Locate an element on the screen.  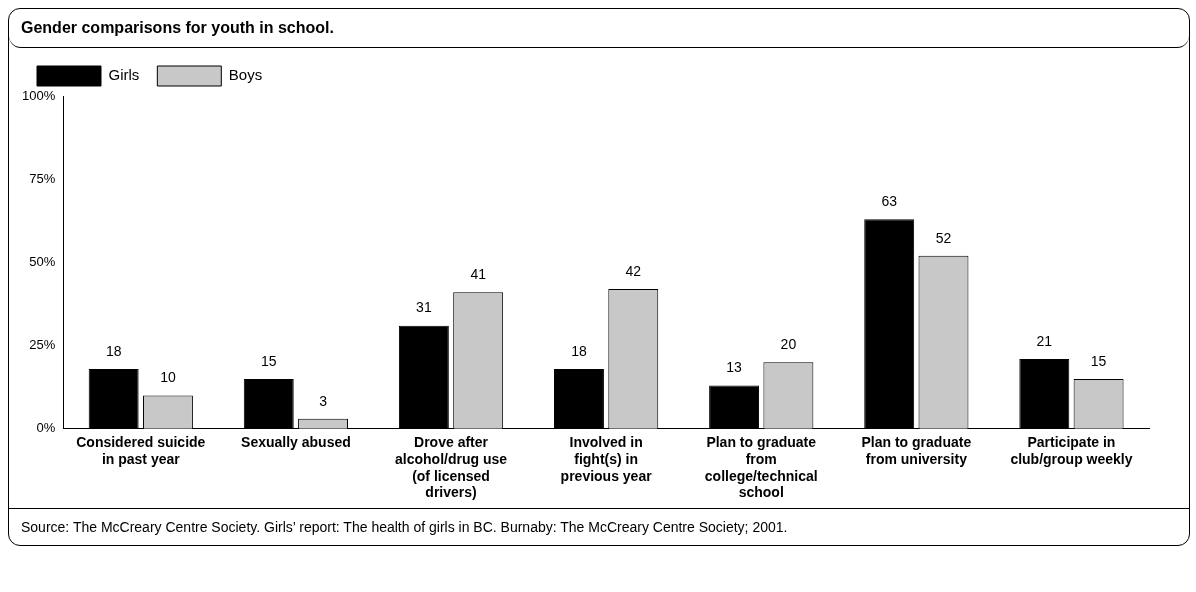
data-label: 3 is located at coordinates (323, 400).